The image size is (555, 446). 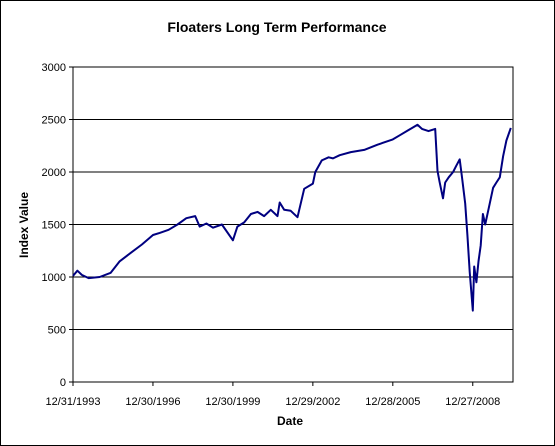 What do you see at coordinates (54, 68) in the screenshot?
I see `y-tick-label: 3000` at bounding box center [54, 68].